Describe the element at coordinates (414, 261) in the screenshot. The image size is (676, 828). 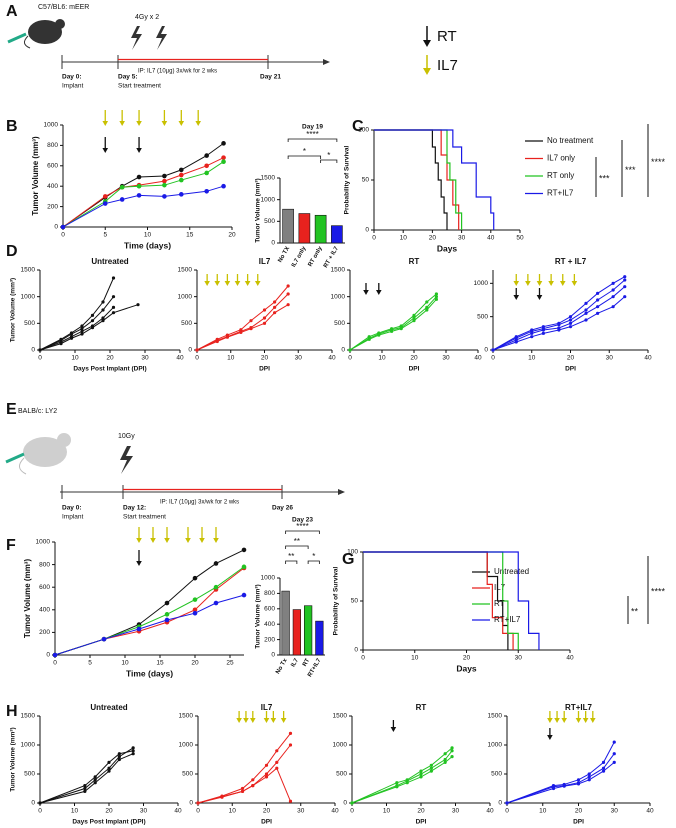
I see `chart-title: RT` at that location.